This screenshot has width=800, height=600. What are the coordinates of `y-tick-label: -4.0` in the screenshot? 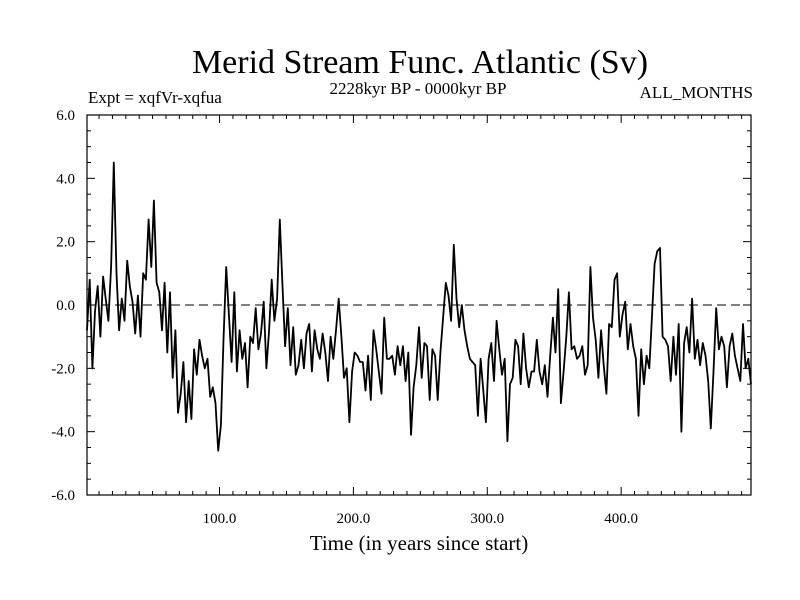 It's located at (63, 433).